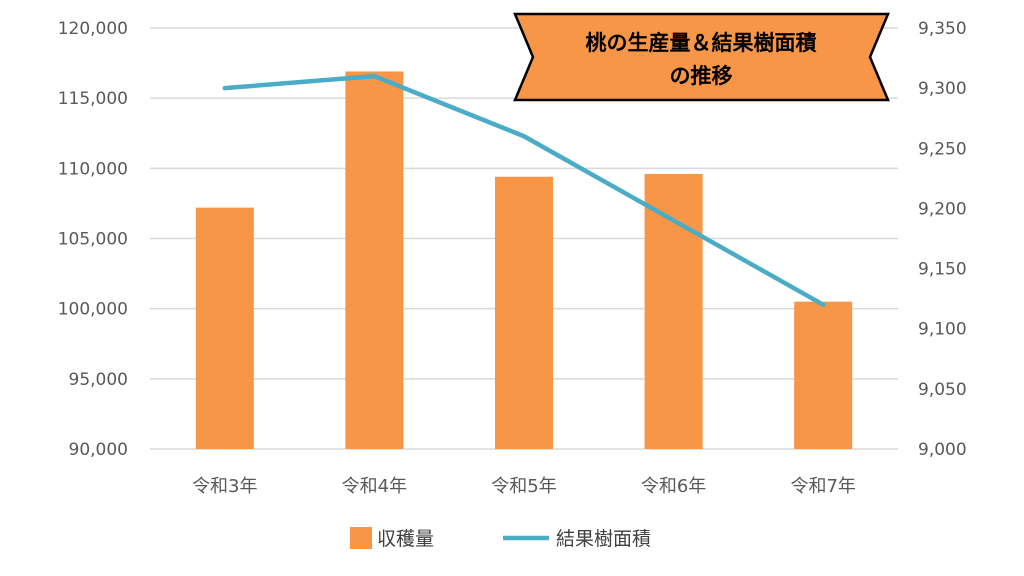 The height and width of the screenshot is (576, 1024). I want to click on y-left-tick-label: 115,000, so click(93, 99).